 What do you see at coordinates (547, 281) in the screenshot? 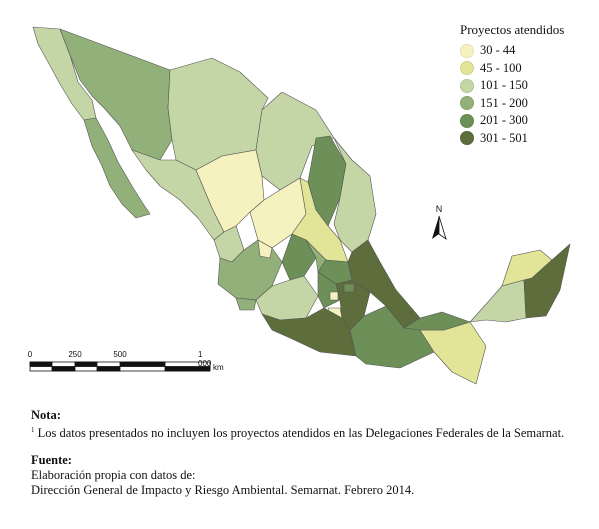
I see `region-quintana-roo` at bounding box center [547, 281].